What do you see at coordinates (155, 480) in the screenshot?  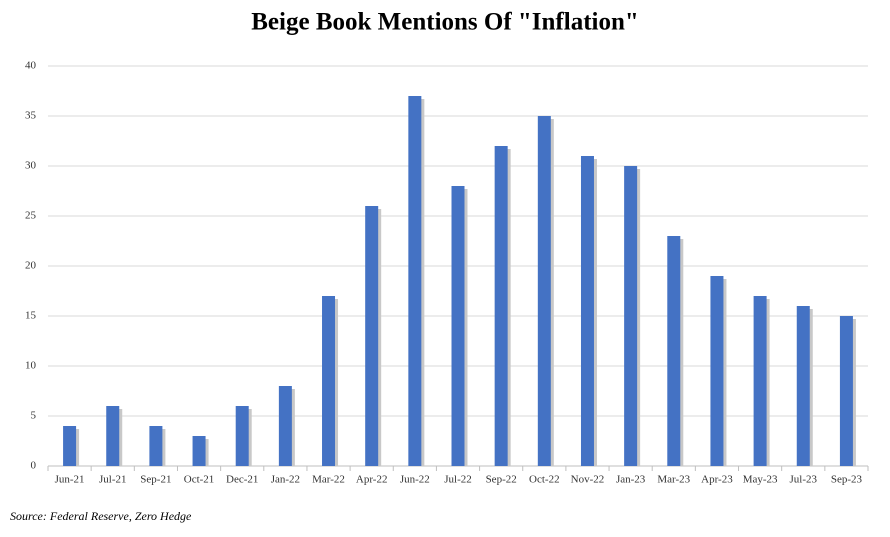 I see `x-tick-label: Sep-21` at bounding box center [155, 480].